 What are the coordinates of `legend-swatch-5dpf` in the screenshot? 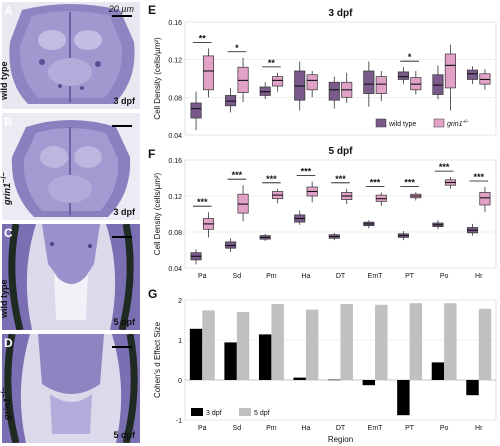 It's located at (245, 412).